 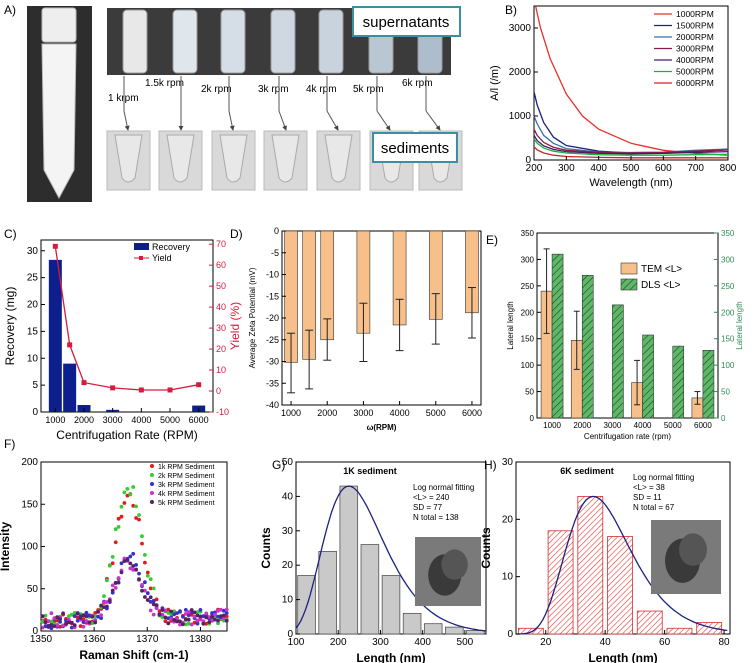 I want to click on panel-e-ytick-label: 100, so click(x=528, y=365).